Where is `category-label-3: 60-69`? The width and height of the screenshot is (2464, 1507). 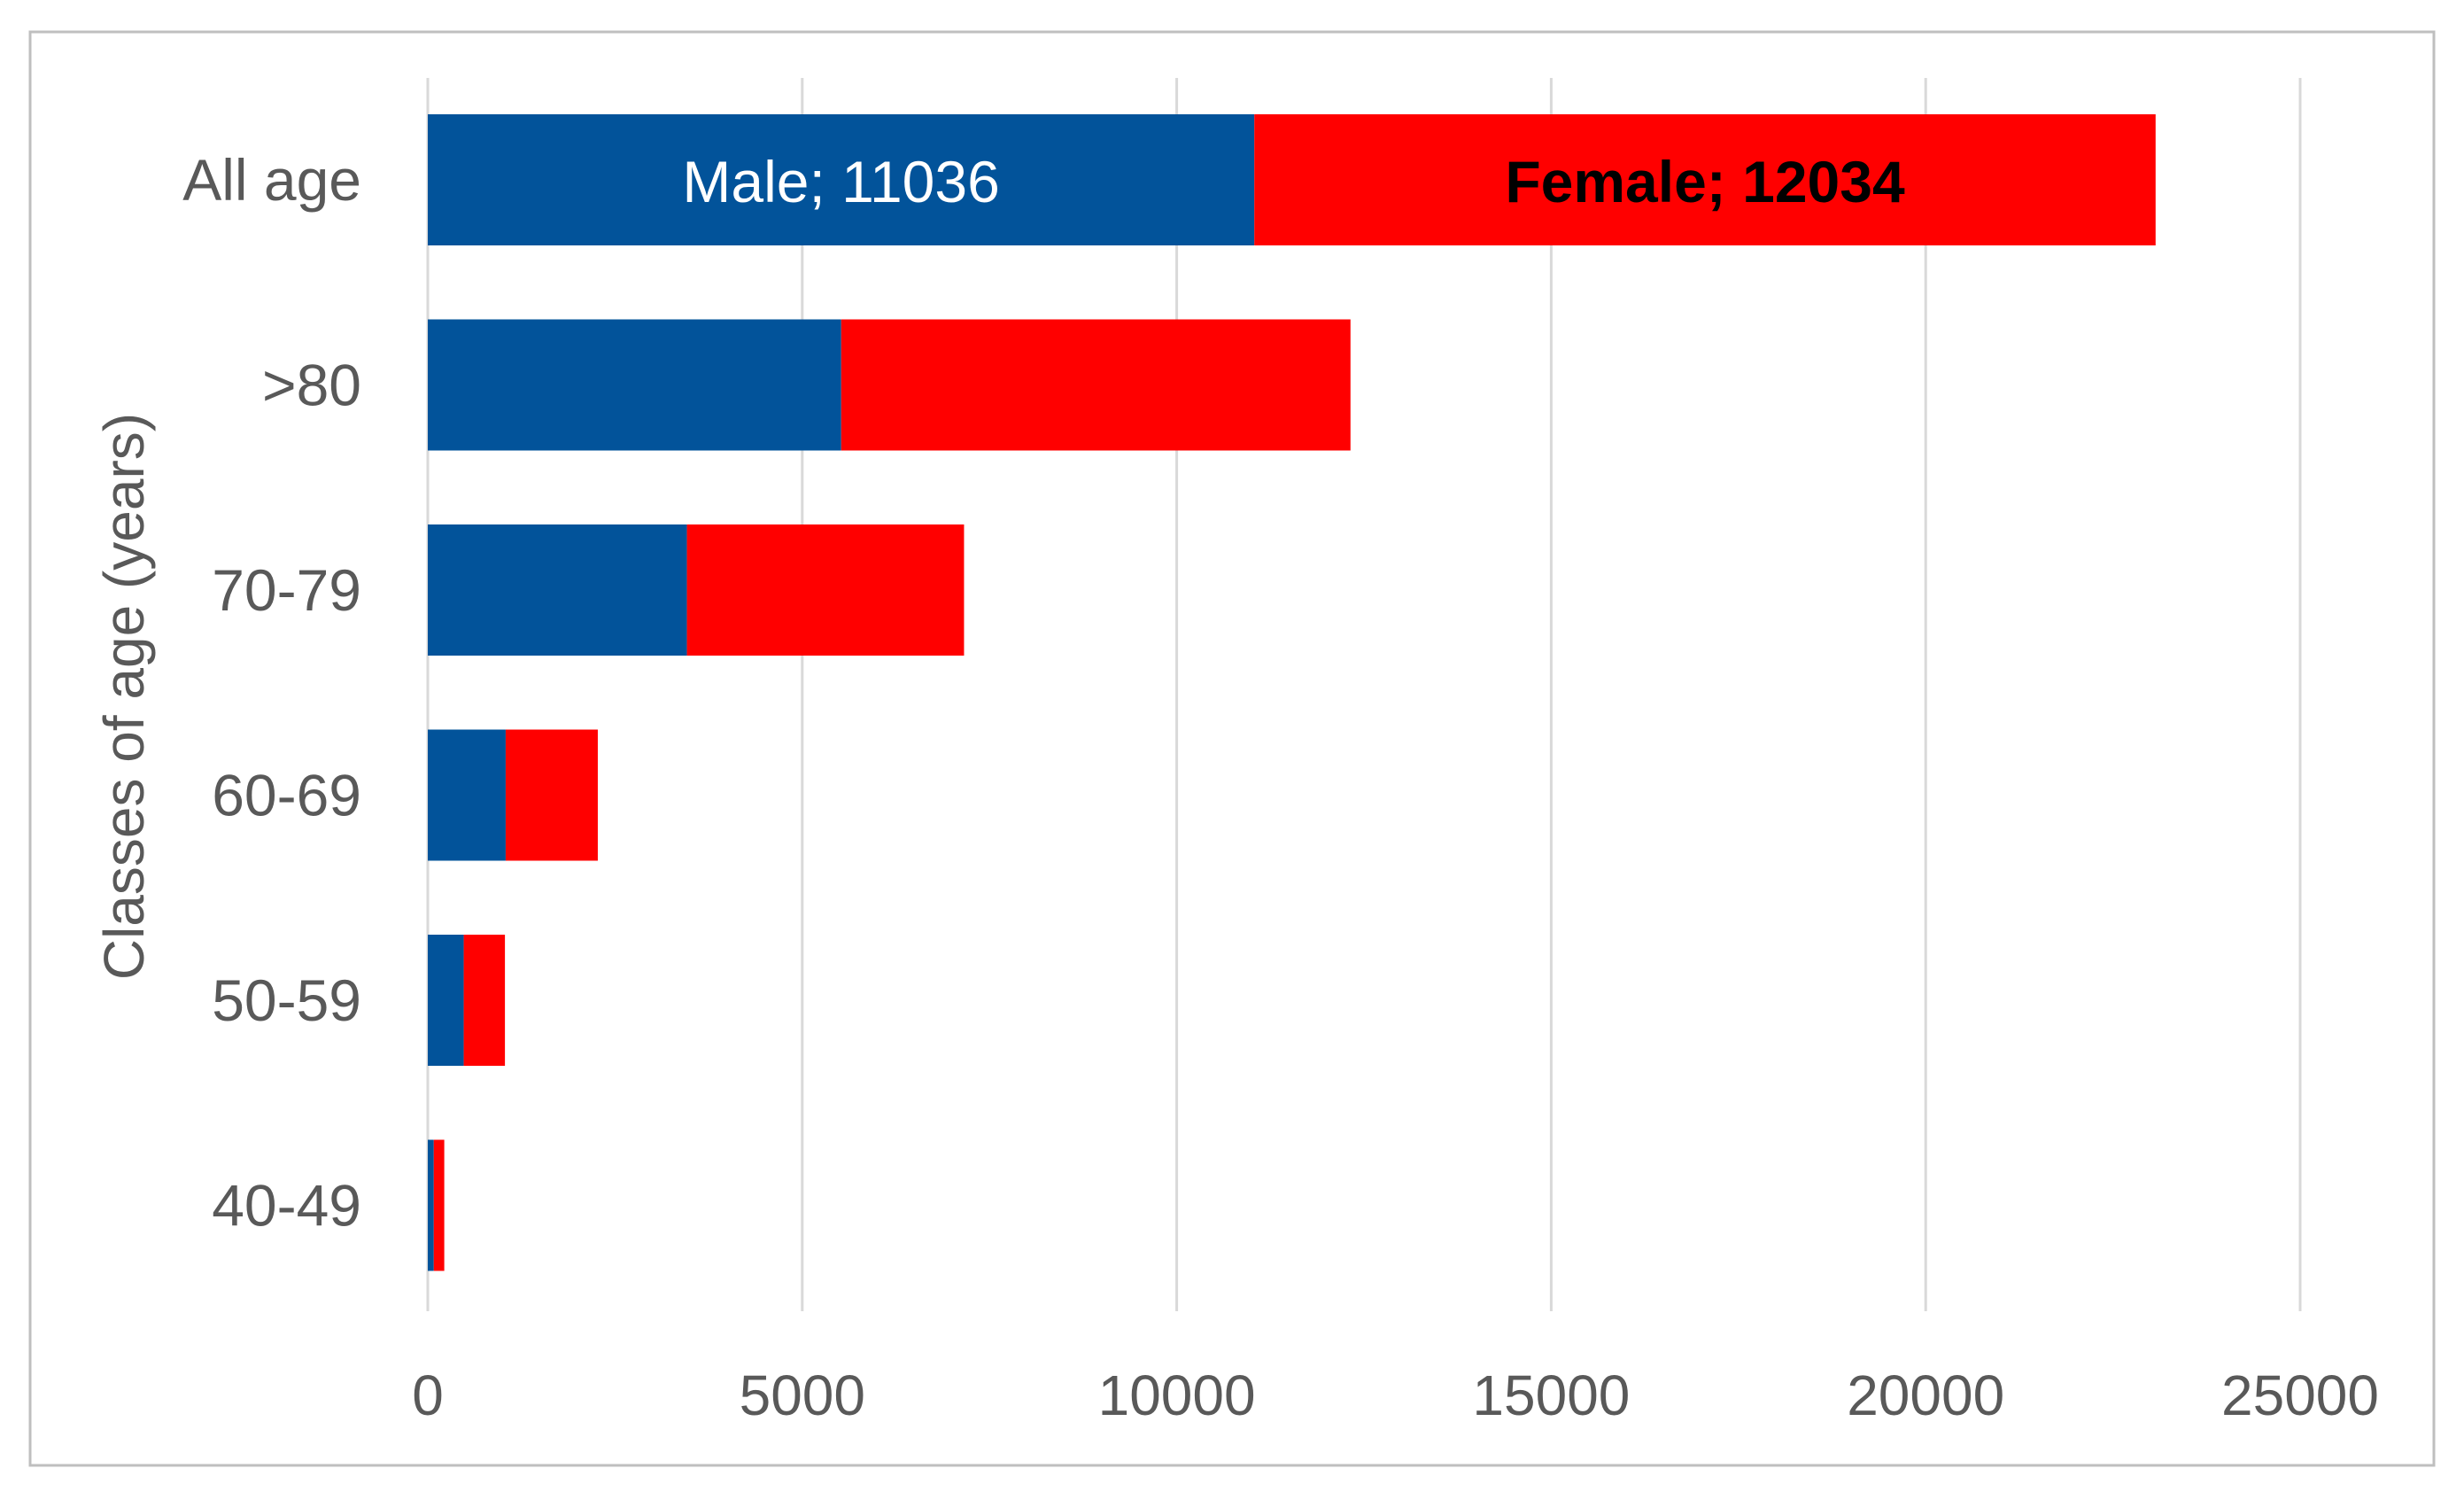
category-label-3: 60-69 is located at coordinates (286, 796).